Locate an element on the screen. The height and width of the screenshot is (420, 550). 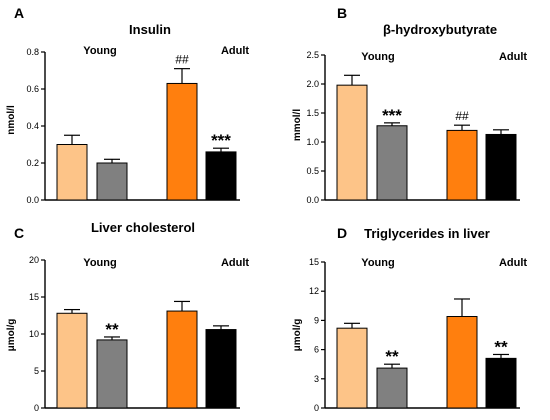
y-tick-label: 2.0 is located at coordinates (312, 84).